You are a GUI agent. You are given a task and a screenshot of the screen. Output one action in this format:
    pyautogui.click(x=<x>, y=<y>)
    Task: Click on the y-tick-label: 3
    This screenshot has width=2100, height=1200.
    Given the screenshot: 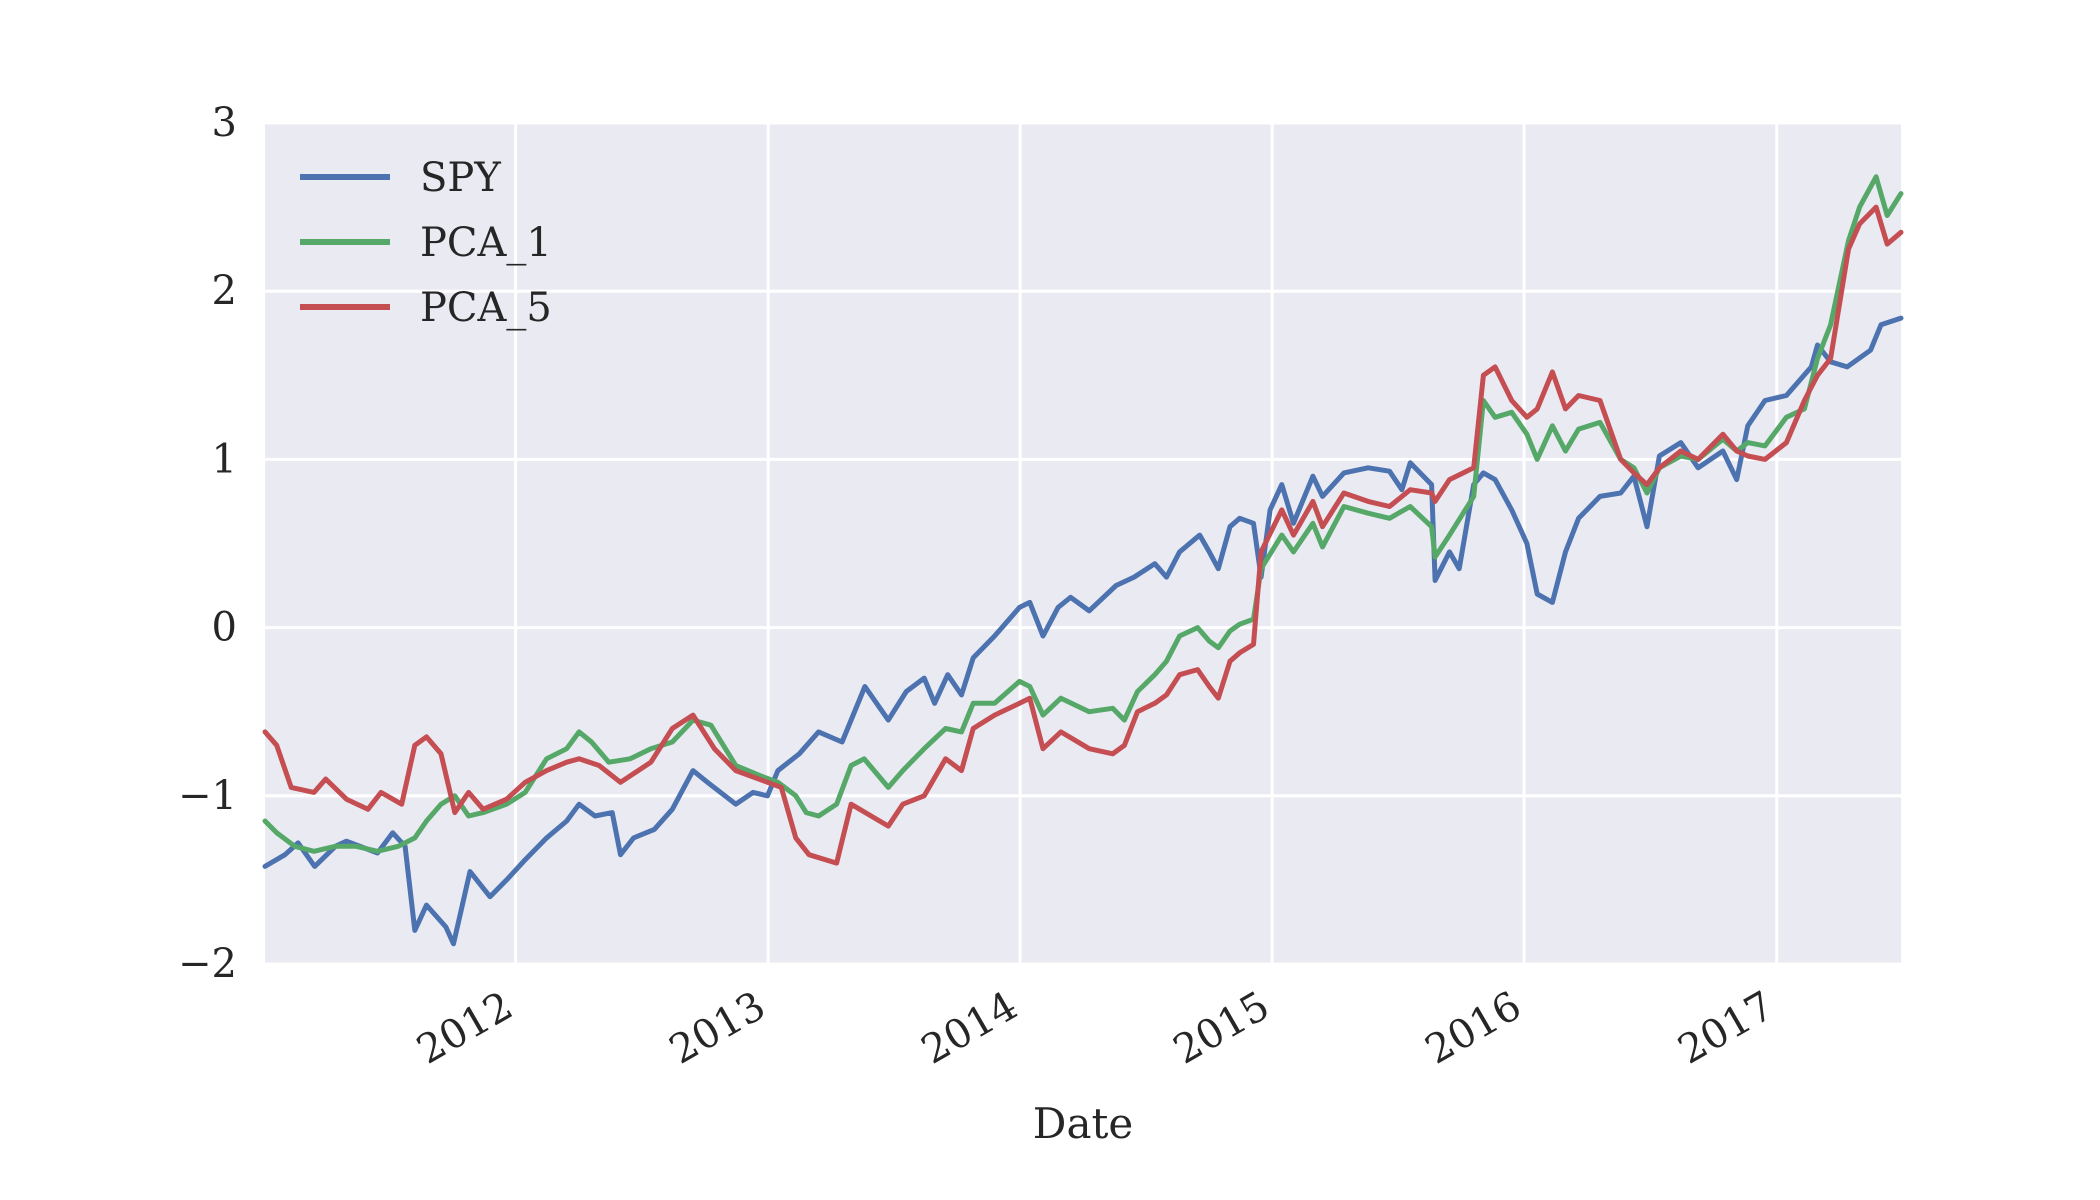 What is the action you would take?
    pyautogui.click(x=224, y=123)
    